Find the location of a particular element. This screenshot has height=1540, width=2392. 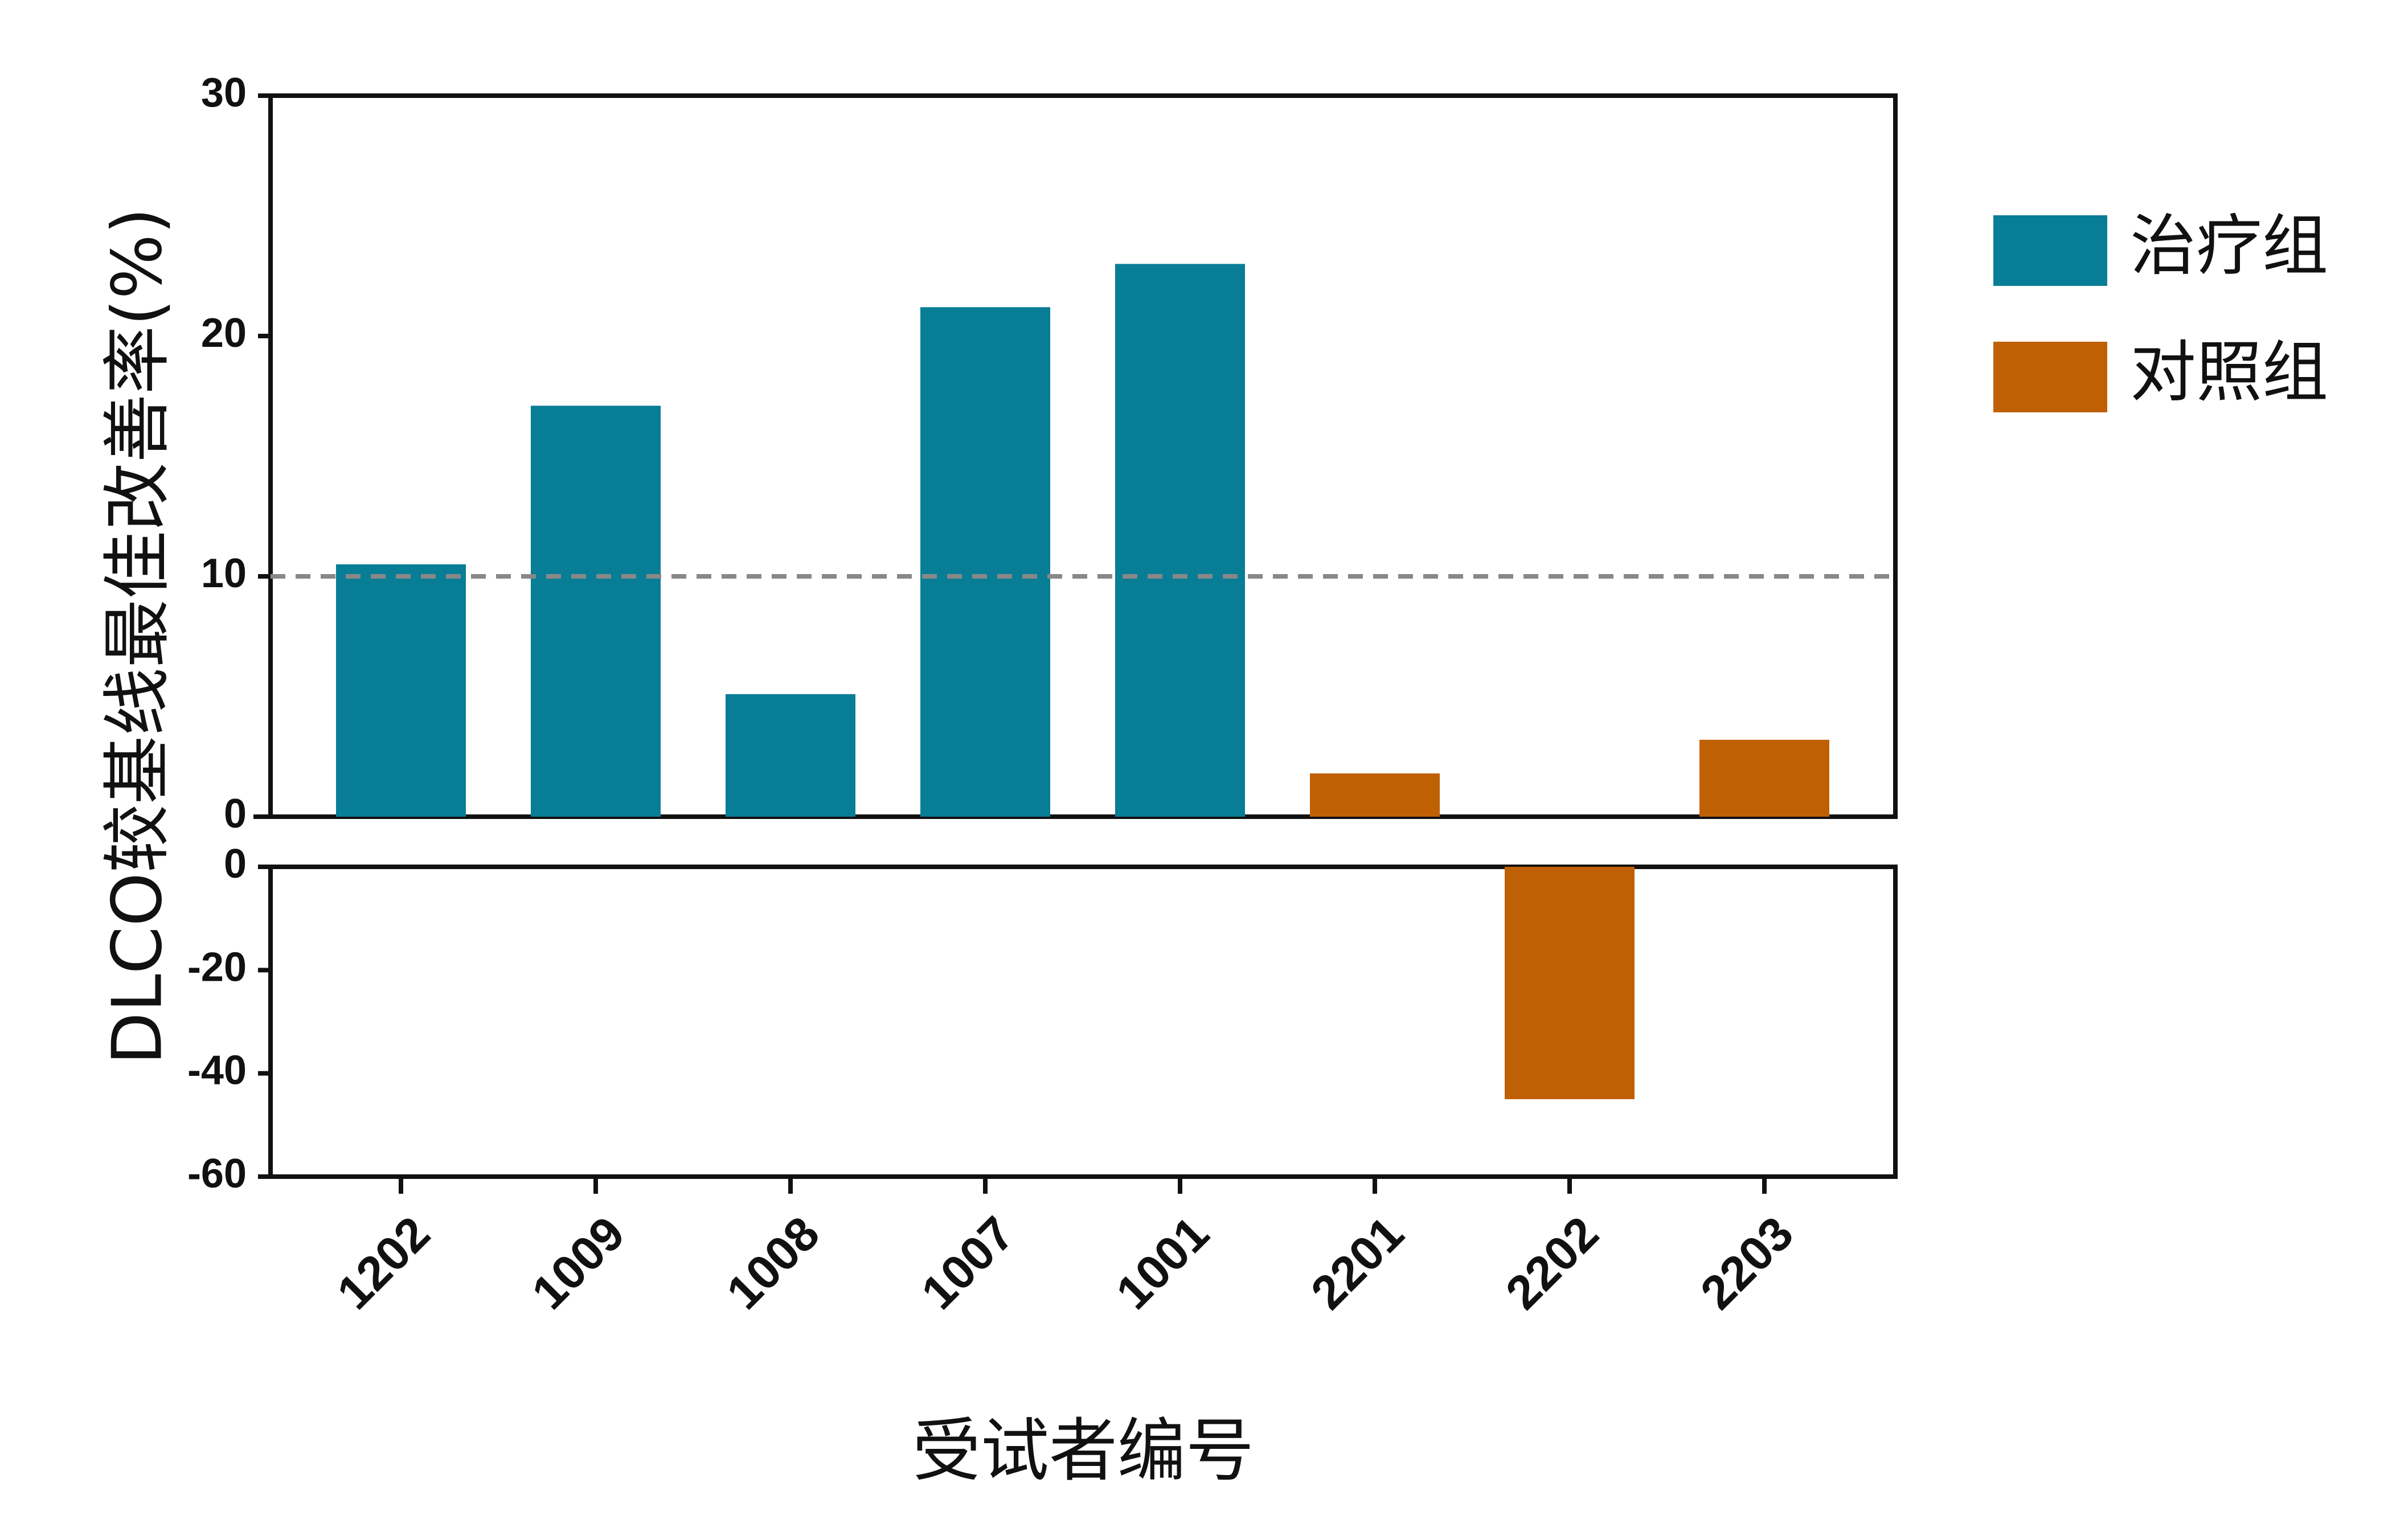

x-tick-label: 1007 is located at coordinates (968, 1263).